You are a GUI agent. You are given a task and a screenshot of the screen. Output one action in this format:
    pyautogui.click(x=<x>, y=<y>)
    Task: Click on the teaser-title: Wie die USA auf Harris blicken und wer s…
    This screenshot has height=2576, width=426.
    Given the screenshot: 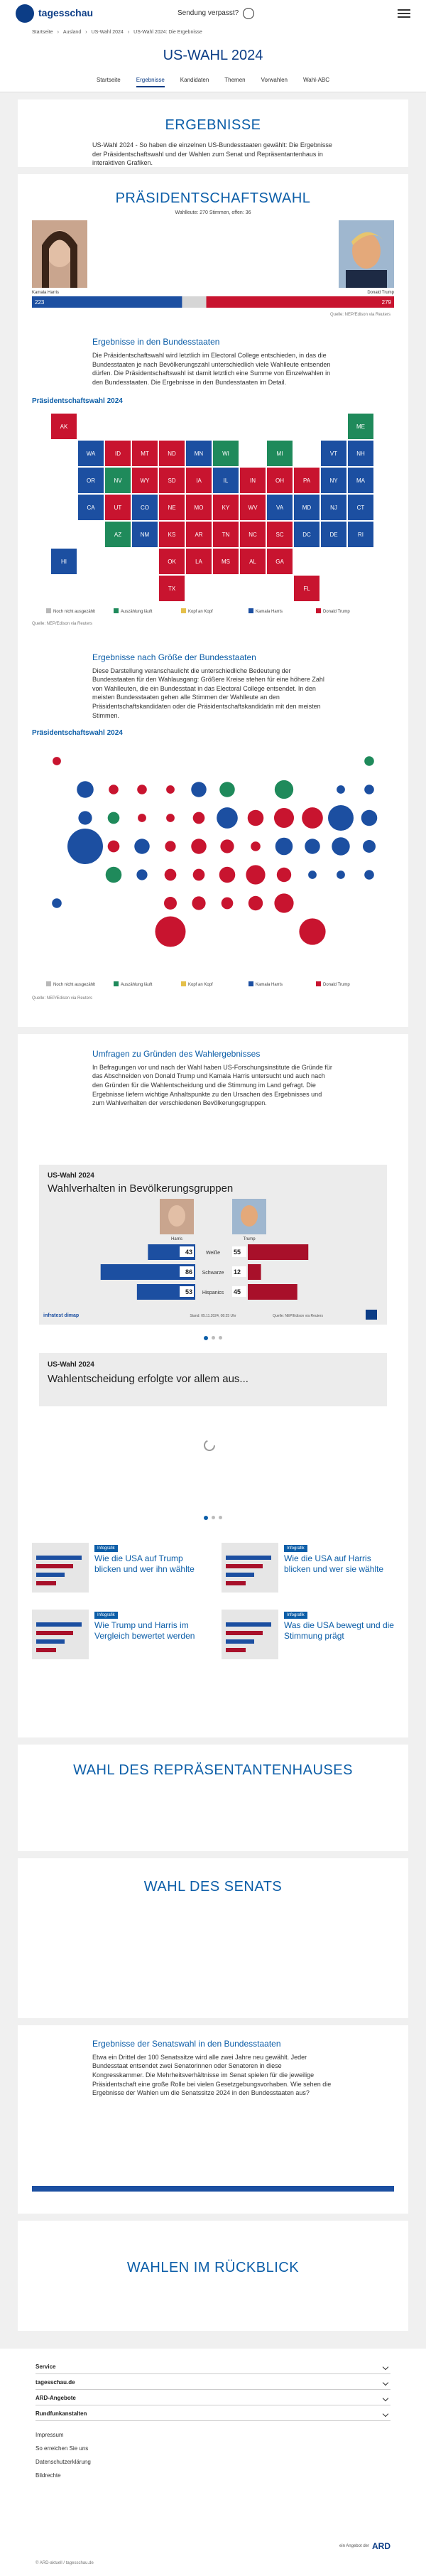 What is the action you would take?
    pyautogui.click(x=334, y=1564)
    